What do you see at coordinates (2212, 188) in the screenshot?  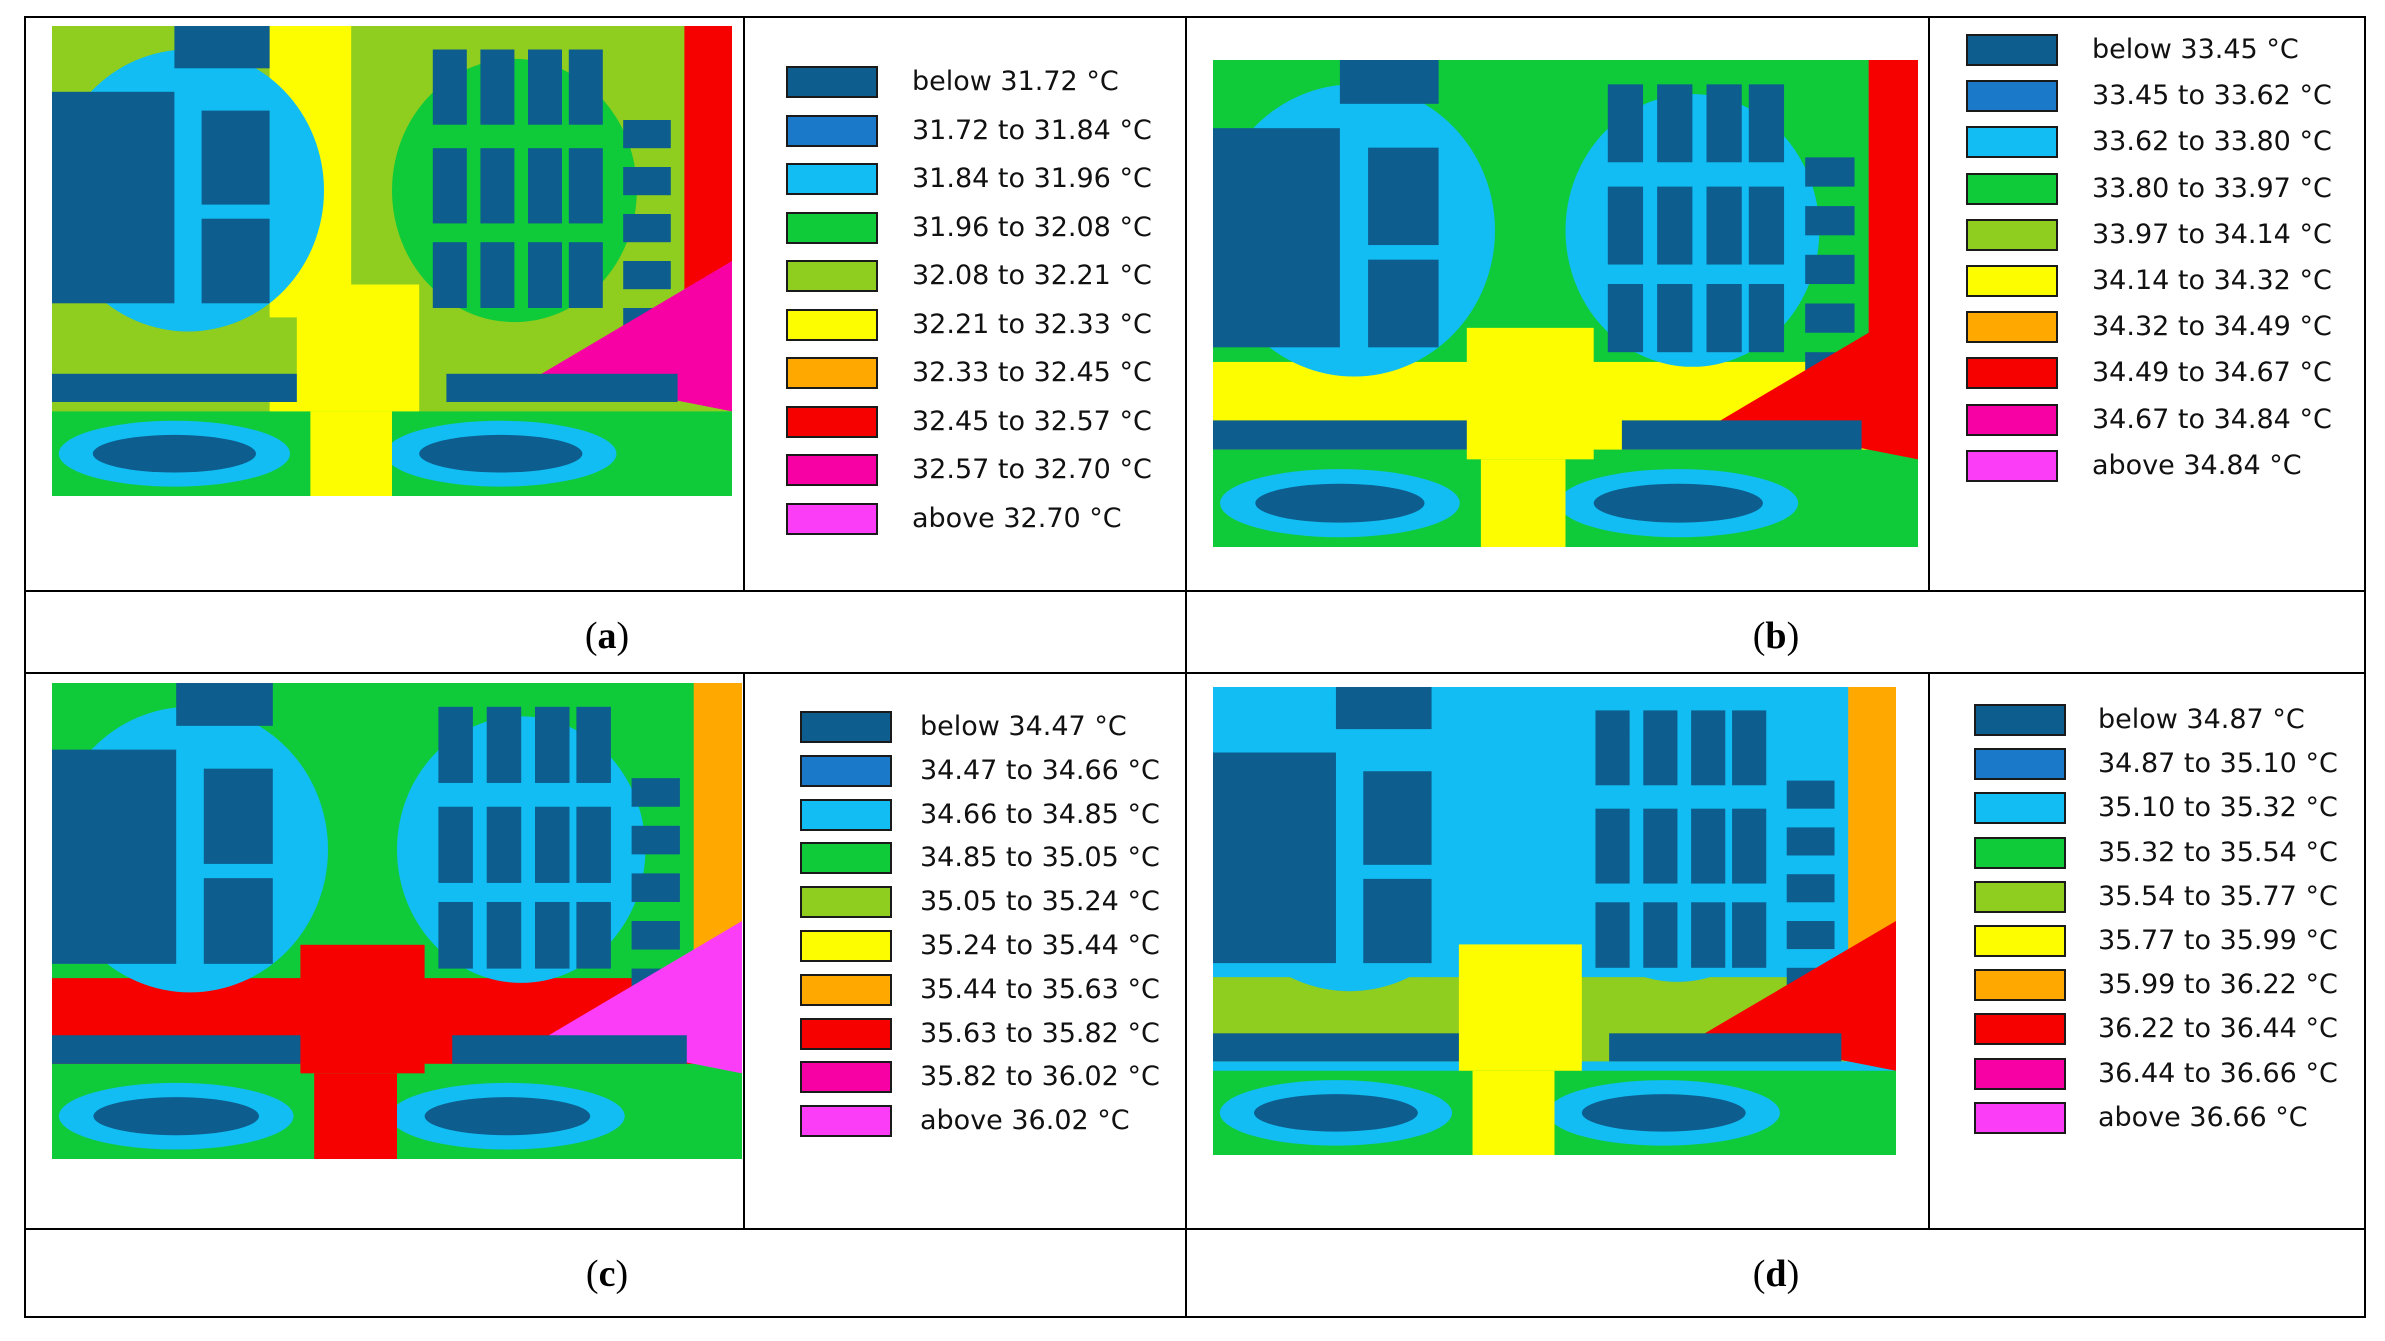 I see `legend-label: 33.80 to 33.97 °C` at bounding box center [2212, 188].